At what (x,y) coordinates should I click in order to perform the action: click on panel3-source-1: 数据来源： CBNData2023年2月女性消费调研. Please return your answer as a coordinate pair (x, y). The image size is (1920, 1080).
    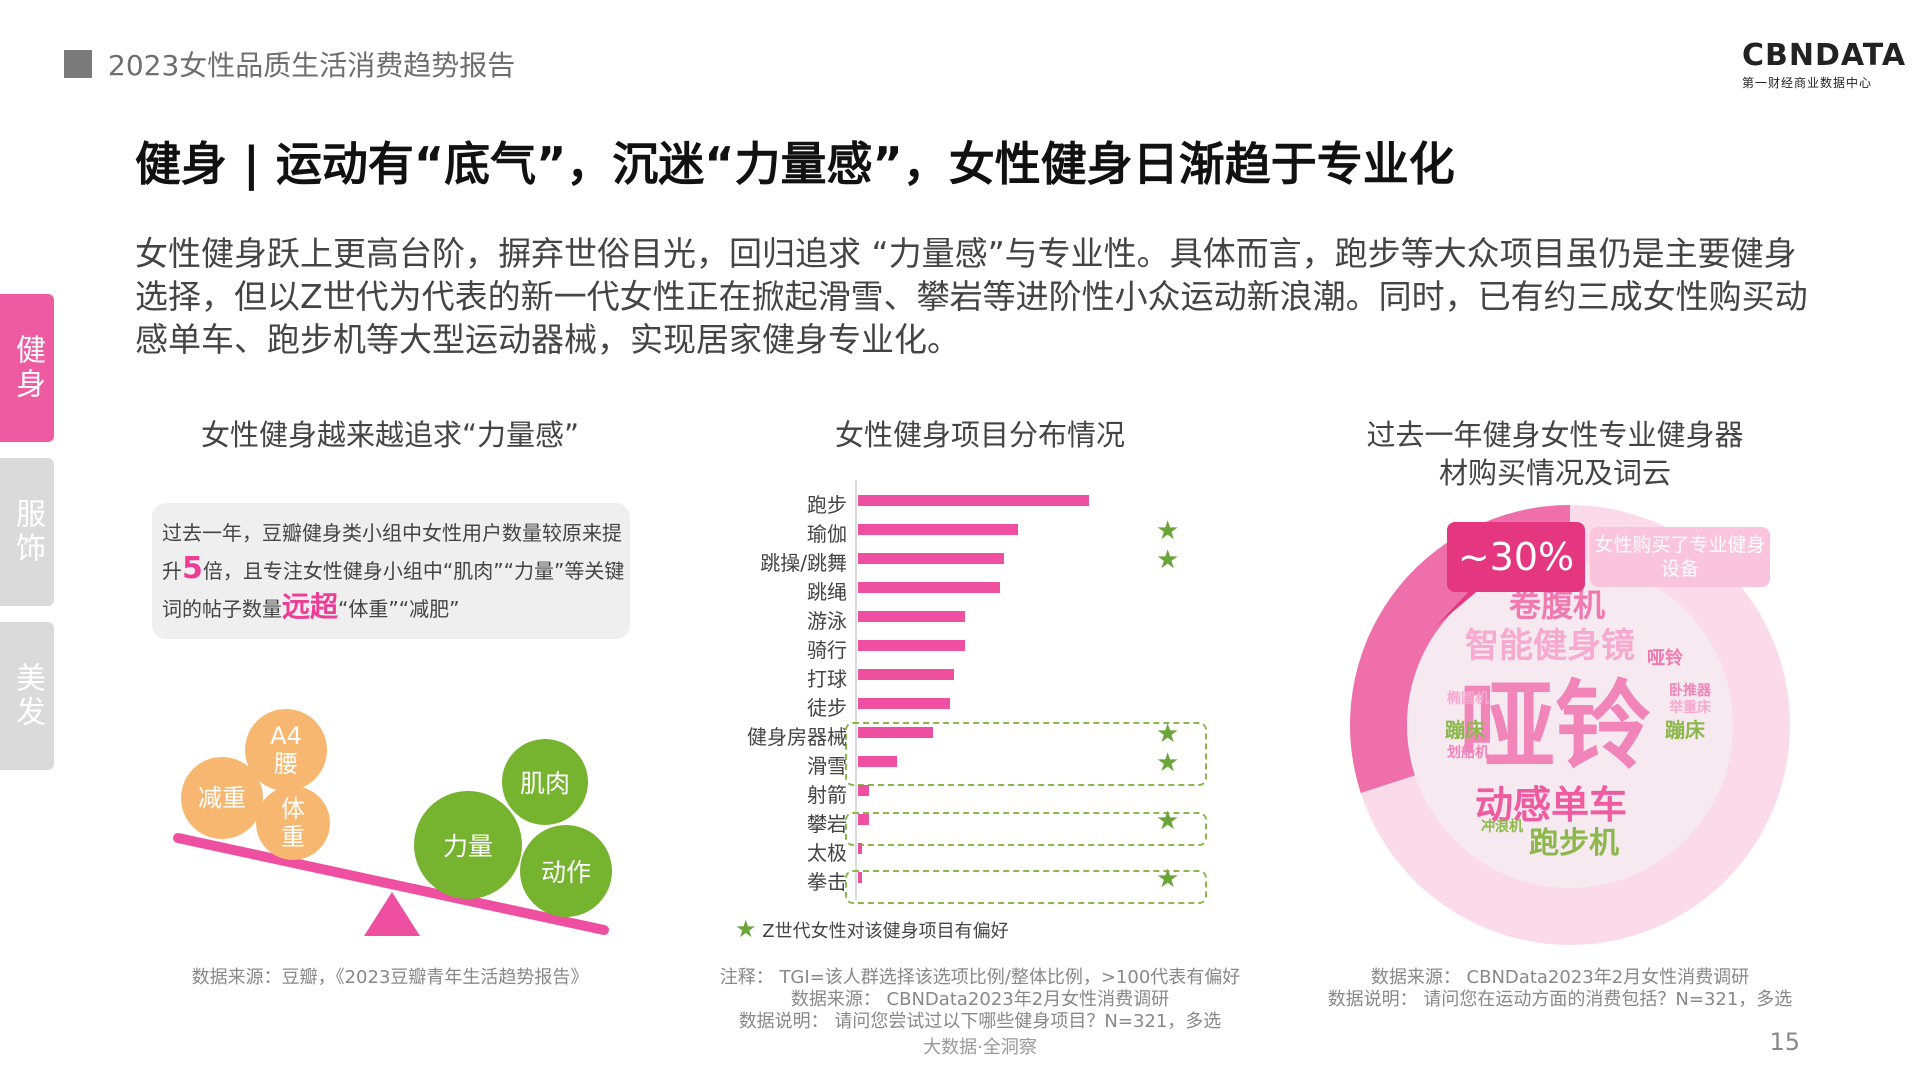
    Looking at the image, I should click on (1560, 977).